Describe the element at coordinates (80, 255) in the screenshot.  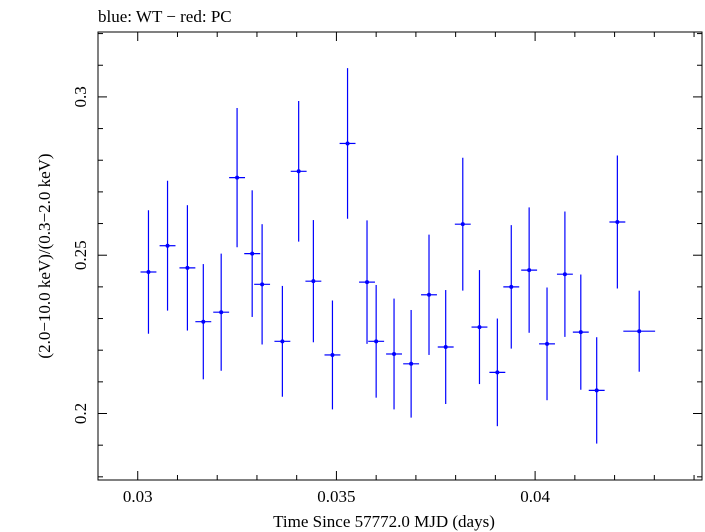
I see `y-tick-label: 0.25` at that location.